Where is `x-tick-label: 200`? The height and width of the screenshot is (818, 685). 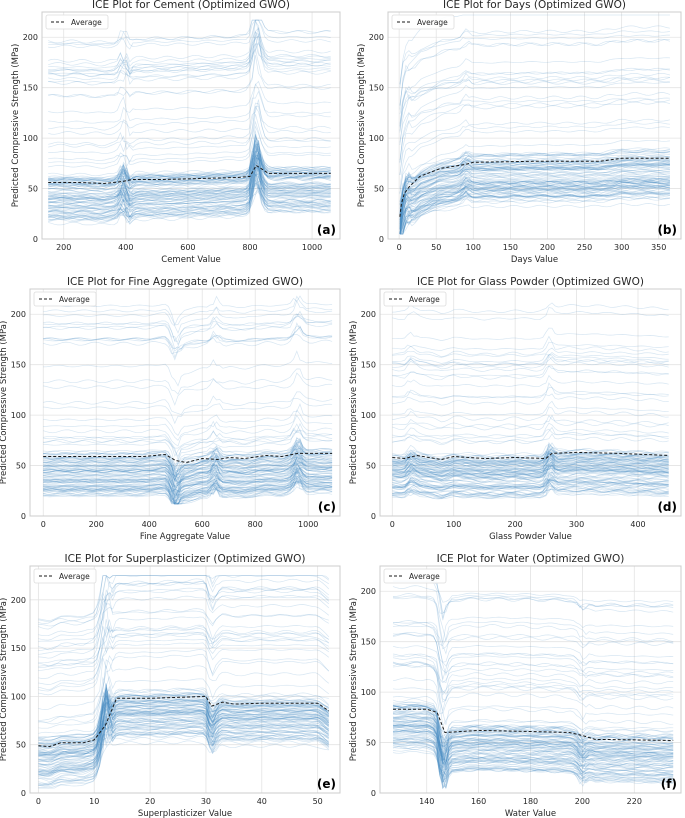
x-tick-label: 200 is located at coordinates (515, 524).